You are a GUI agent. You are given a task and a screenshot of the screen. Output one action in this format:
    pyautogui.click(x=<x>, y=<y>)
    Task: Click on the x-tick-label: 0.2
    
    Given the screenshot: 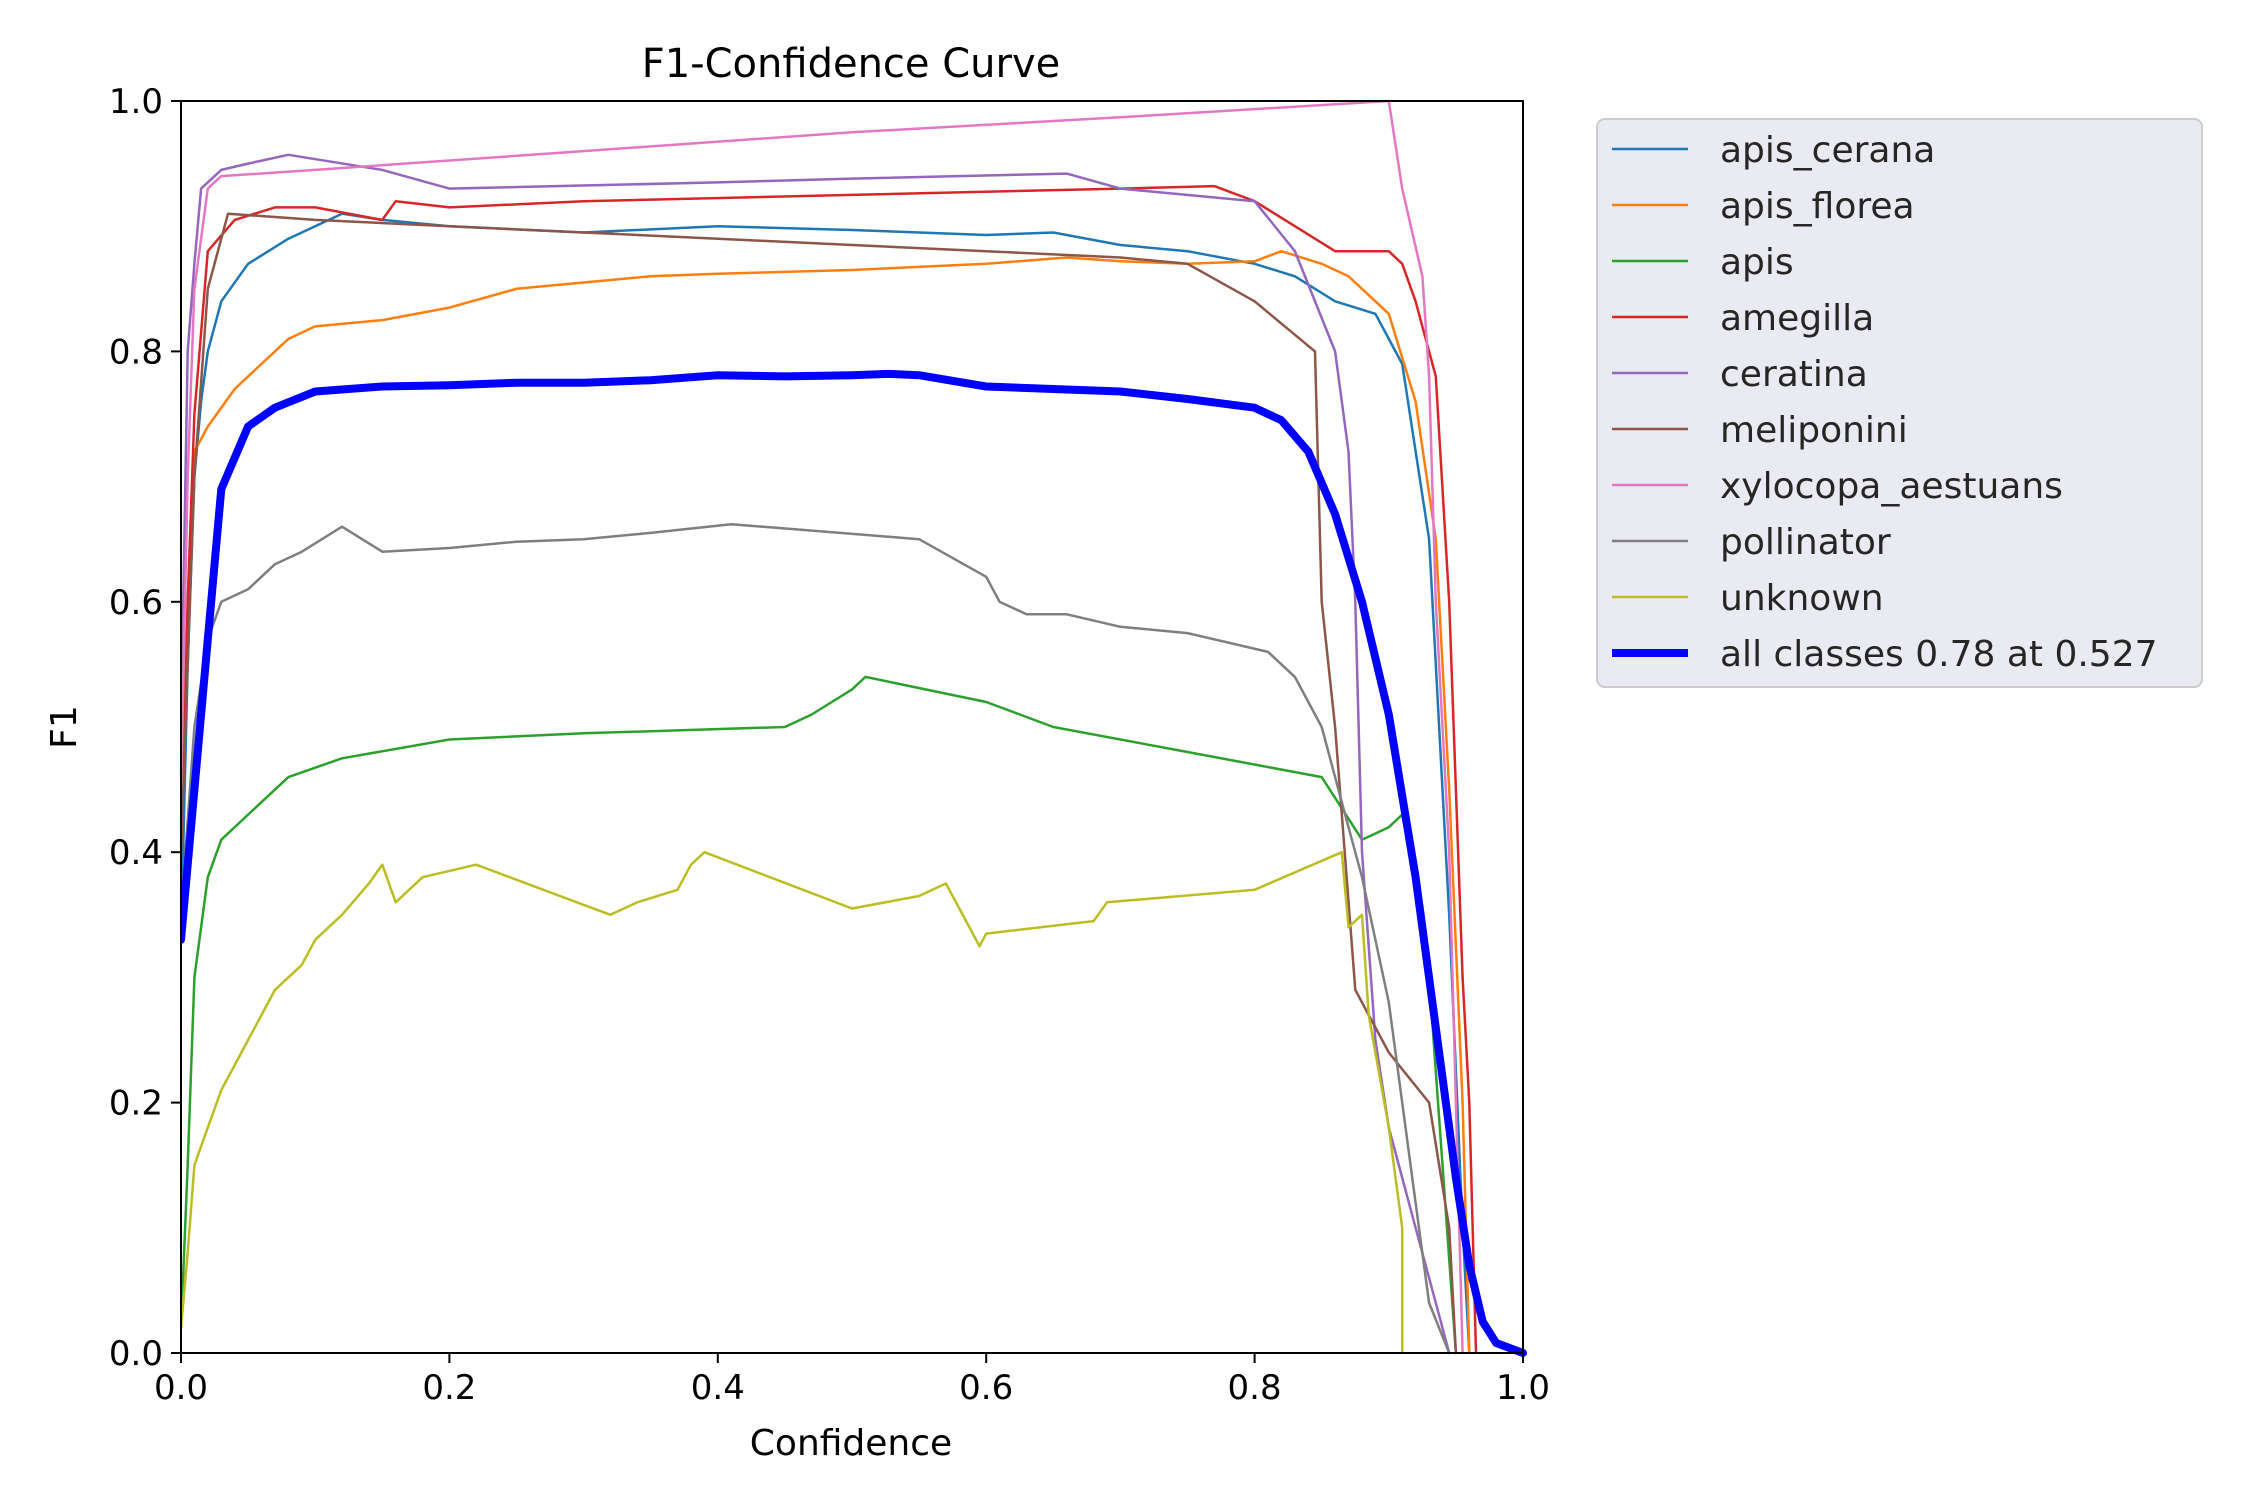 What is the action you would take?
    pyautogui.click(x=449, y=1388)
    